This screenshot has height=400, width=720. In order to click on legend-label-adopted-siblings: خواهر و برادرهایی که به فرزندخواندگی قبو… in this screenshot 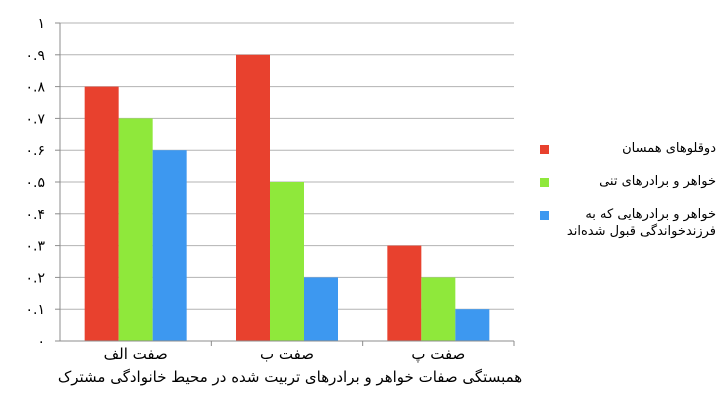, I will do `click(641, 223)`.